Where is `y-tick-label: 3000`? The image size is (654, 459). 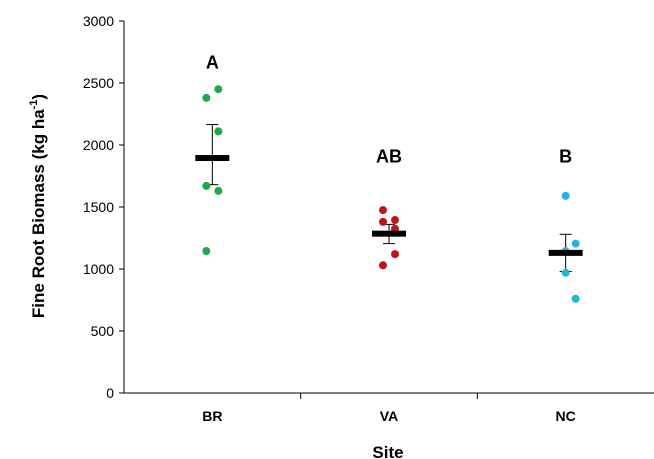 y-tick-label: 3000 is located at coordinates (98, 21).